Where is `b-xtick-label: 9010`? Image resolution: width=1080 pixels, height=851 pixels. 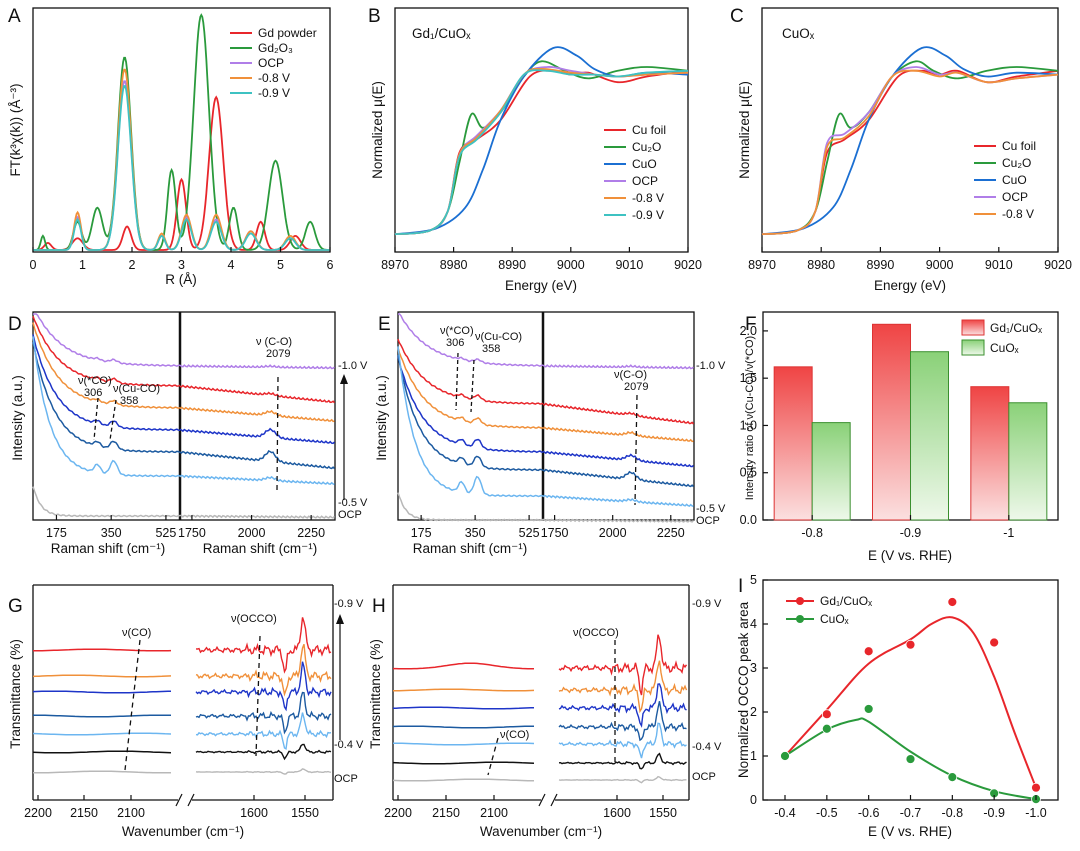
b-xtick-label: 9010 is located at coordinates (629, 265).